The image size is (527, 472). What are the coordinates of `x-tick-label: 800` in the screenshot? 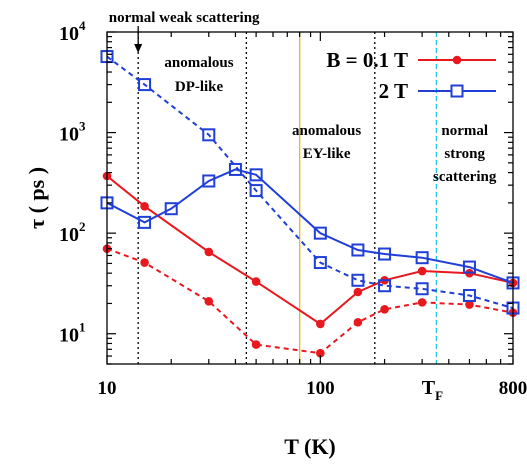 It's located at (513, 388).